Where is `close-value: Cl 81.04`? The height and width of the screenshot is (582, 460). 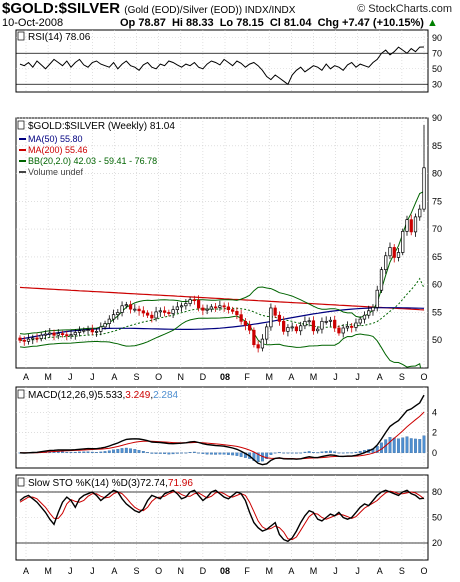
close-value: Cl 81.04 is located at coordinates (290, 23).